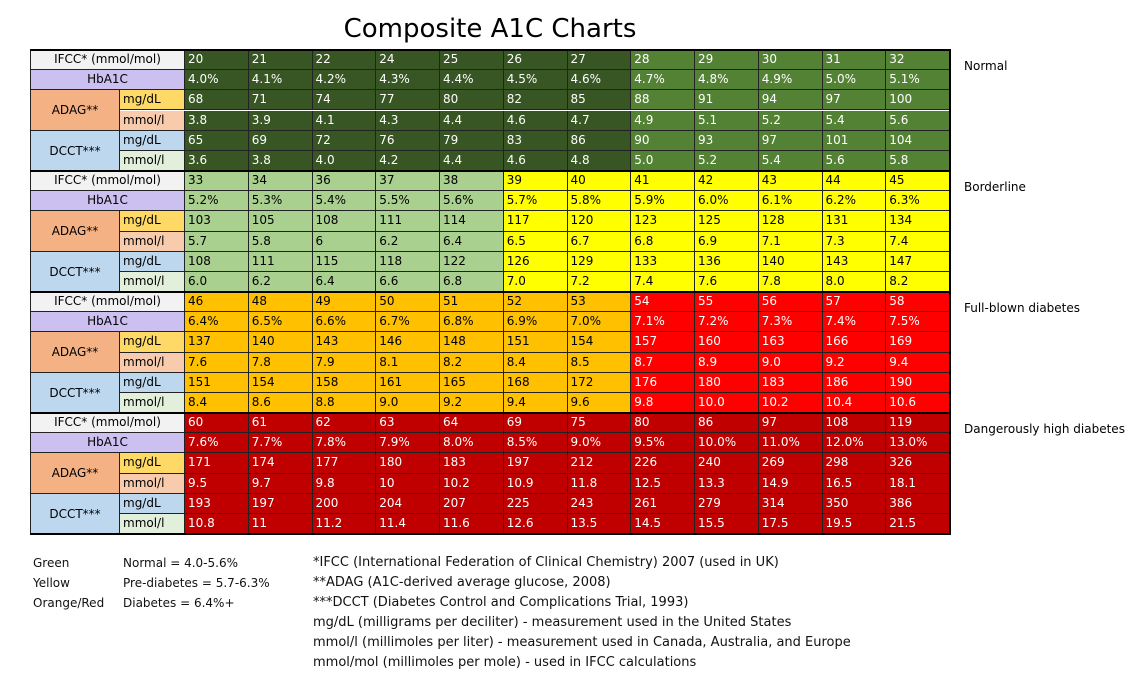 The image size is (1144, 695). I want to click on cell: 7.8, so click(790, 282).